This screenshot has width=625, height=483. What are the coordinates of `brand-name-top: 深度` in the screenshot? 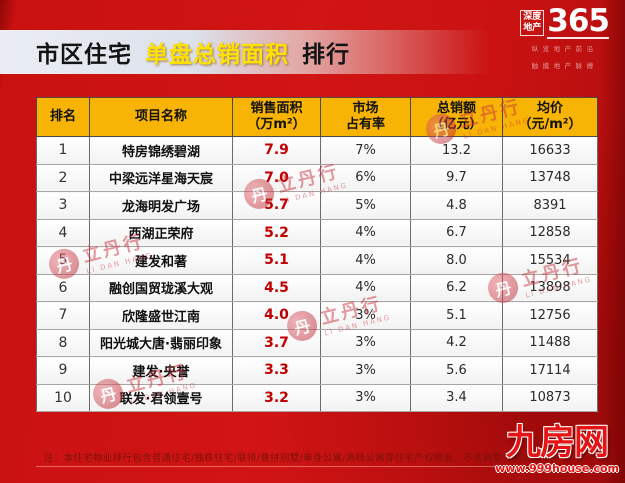 It's located at (532, 16).